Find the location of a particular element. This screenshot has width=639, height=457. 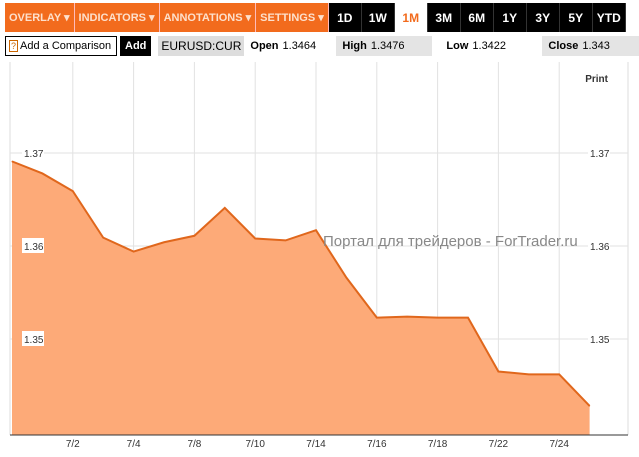

close-stat: Close 1.343 is located at coordinates (590, 46).